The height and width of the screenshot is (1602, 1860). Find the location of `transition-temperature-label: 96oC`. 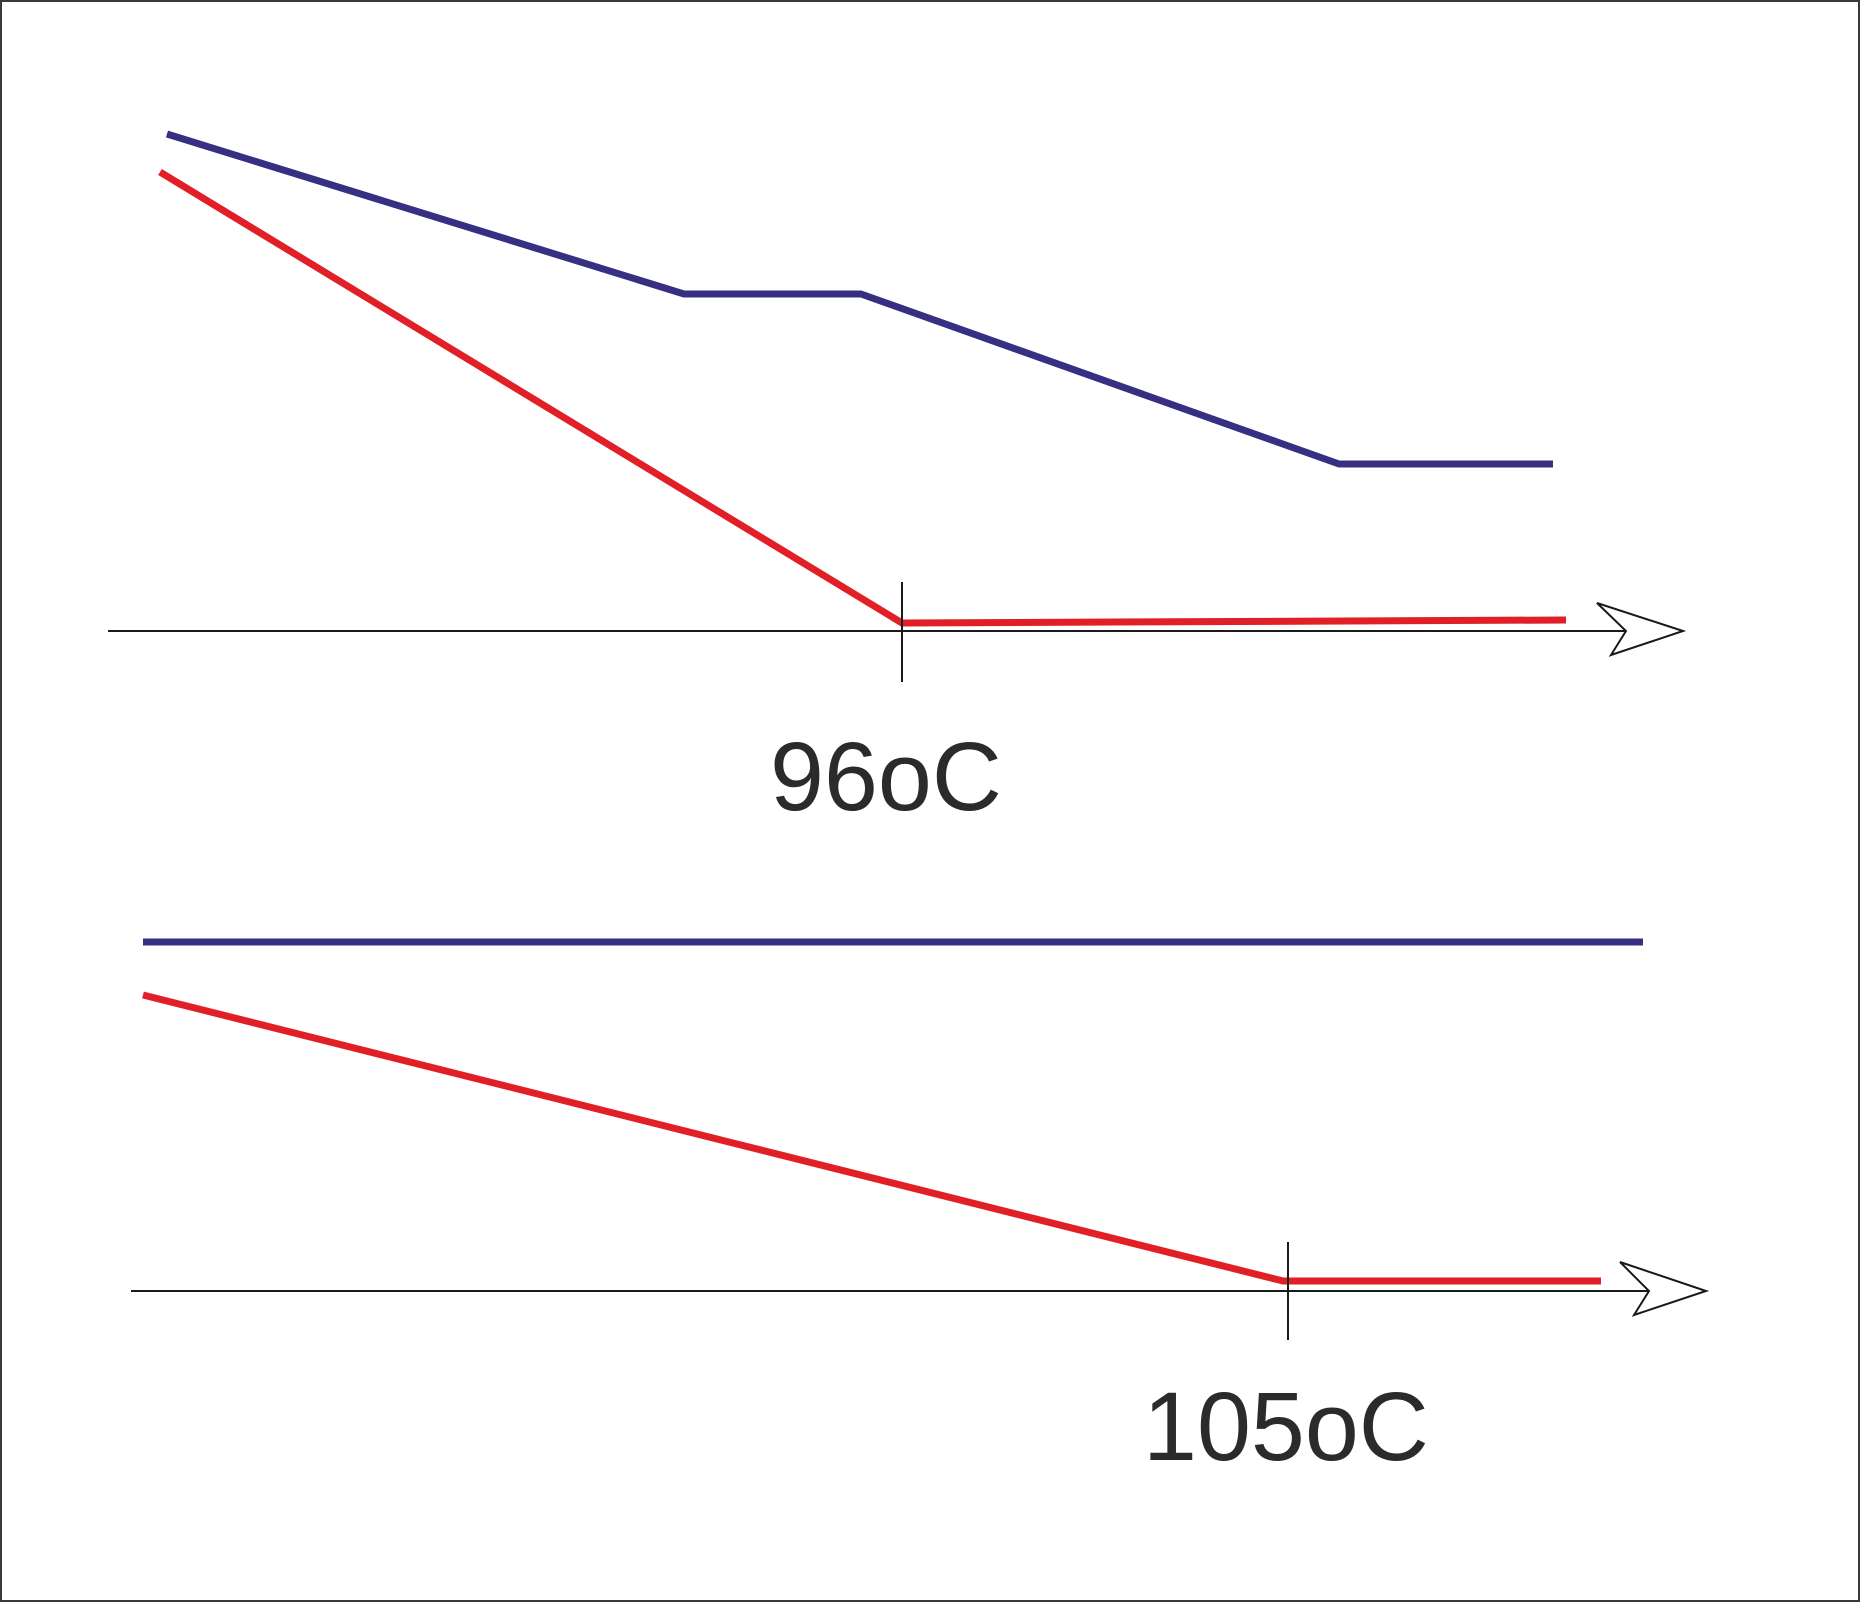

transition-temperature-label: 96oC is located at coordinates (886, 776).